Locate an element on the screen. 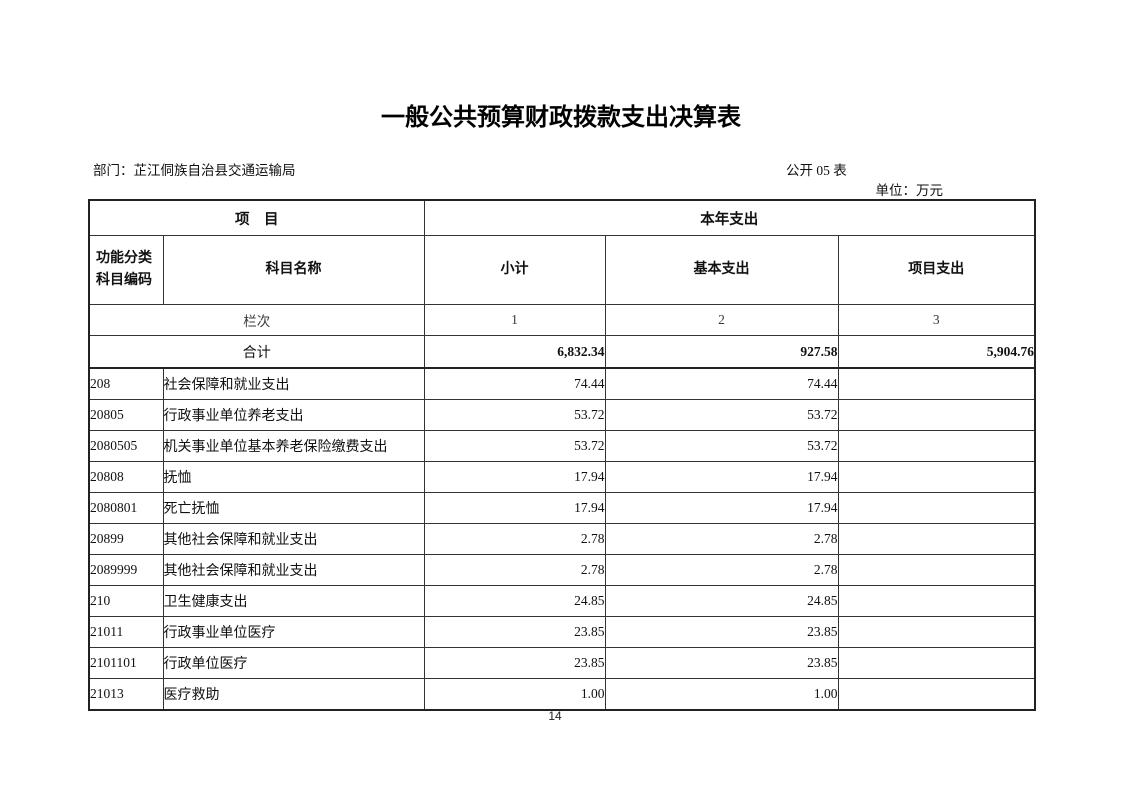 The height and width of the screenshot is (793, 1122). row-subject-name: 卫生健康支出 is located at coordinates (293, 601).